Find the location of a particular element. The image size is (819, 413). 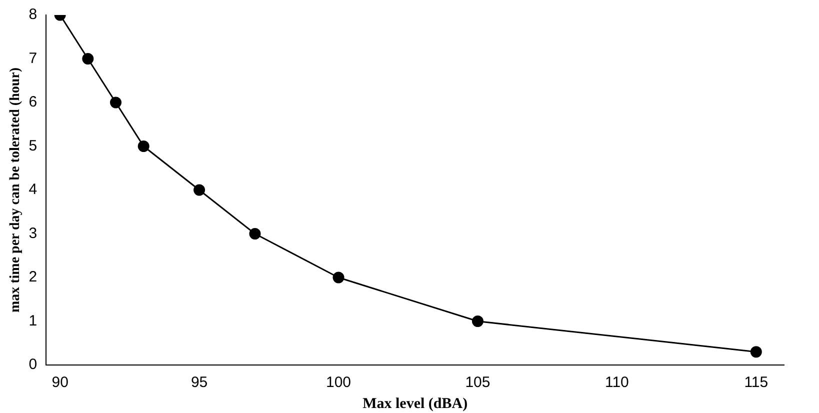

y-tick-label: 2 is located at coordinates (33, 277).